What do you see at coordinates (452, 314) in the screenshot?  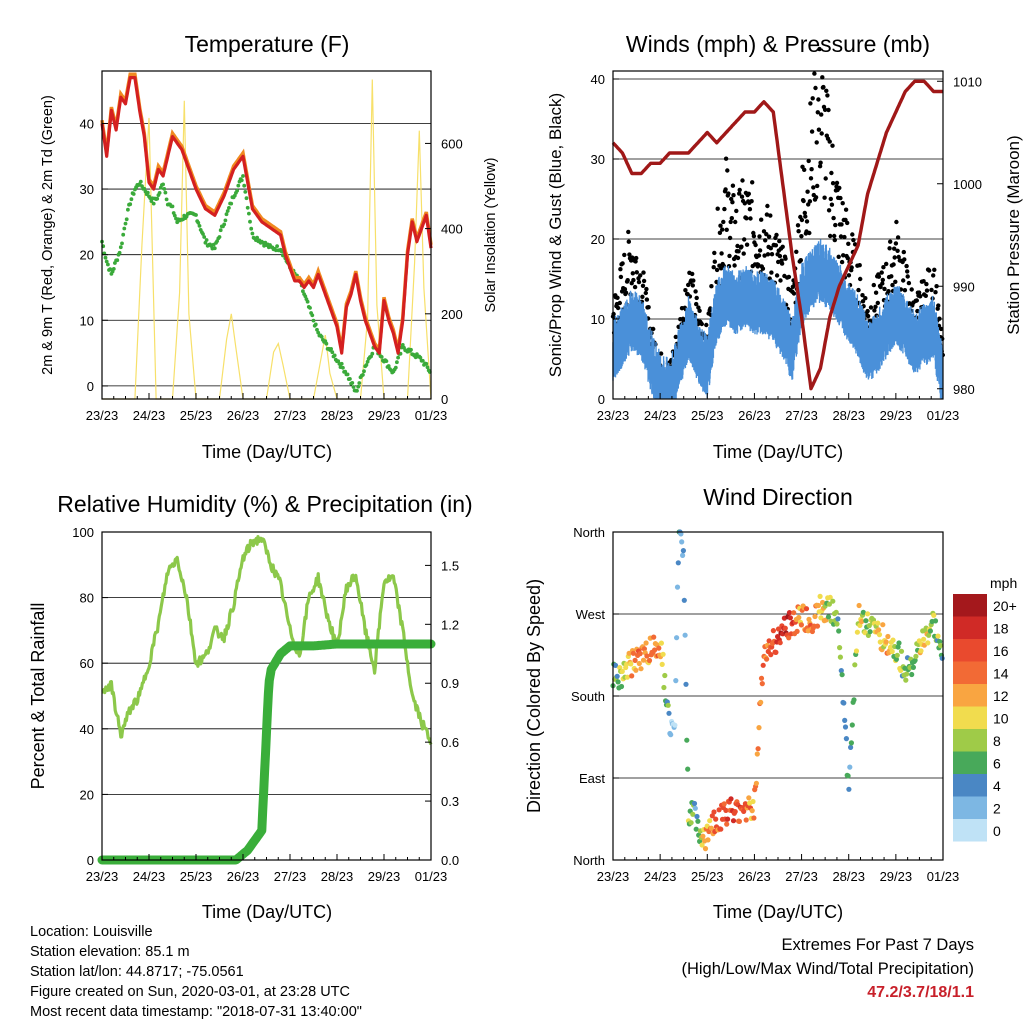 I see `y2-tick-label: 200` at bounding box center [452, 314].